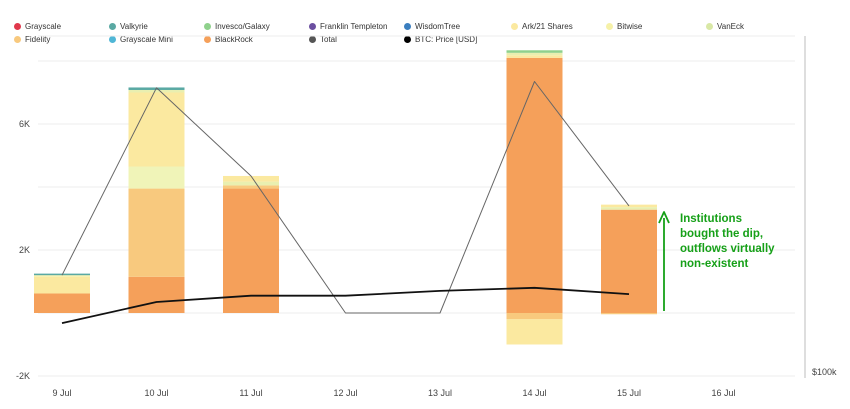  I want to click on legend-item: BTC: Price [USD], so click(440, 39).